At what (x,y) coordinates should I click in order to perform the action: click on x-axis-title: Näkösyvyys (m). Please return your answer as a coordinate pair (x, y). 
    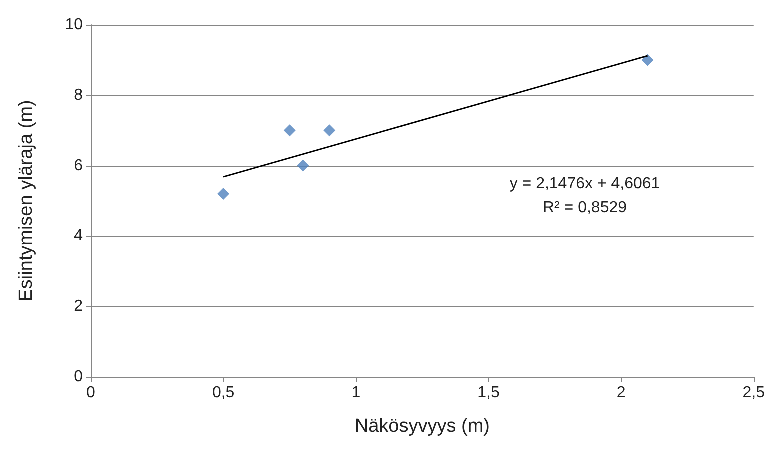
    Looking at the image, I should click on (422, 426).